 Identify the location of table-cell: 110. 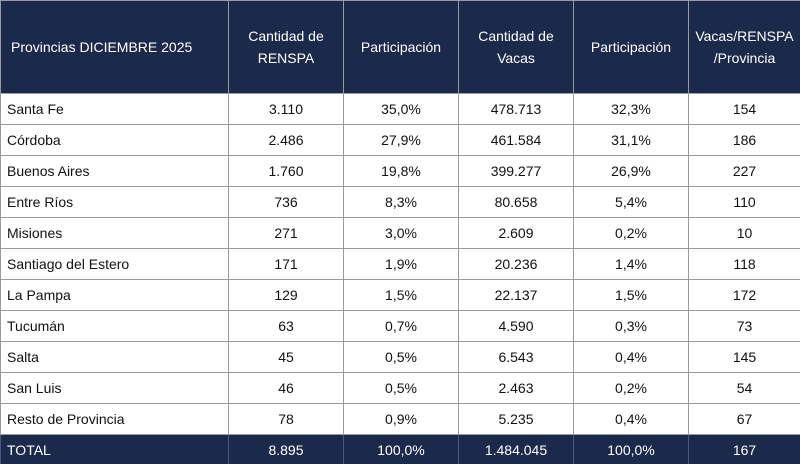
(744, 202).